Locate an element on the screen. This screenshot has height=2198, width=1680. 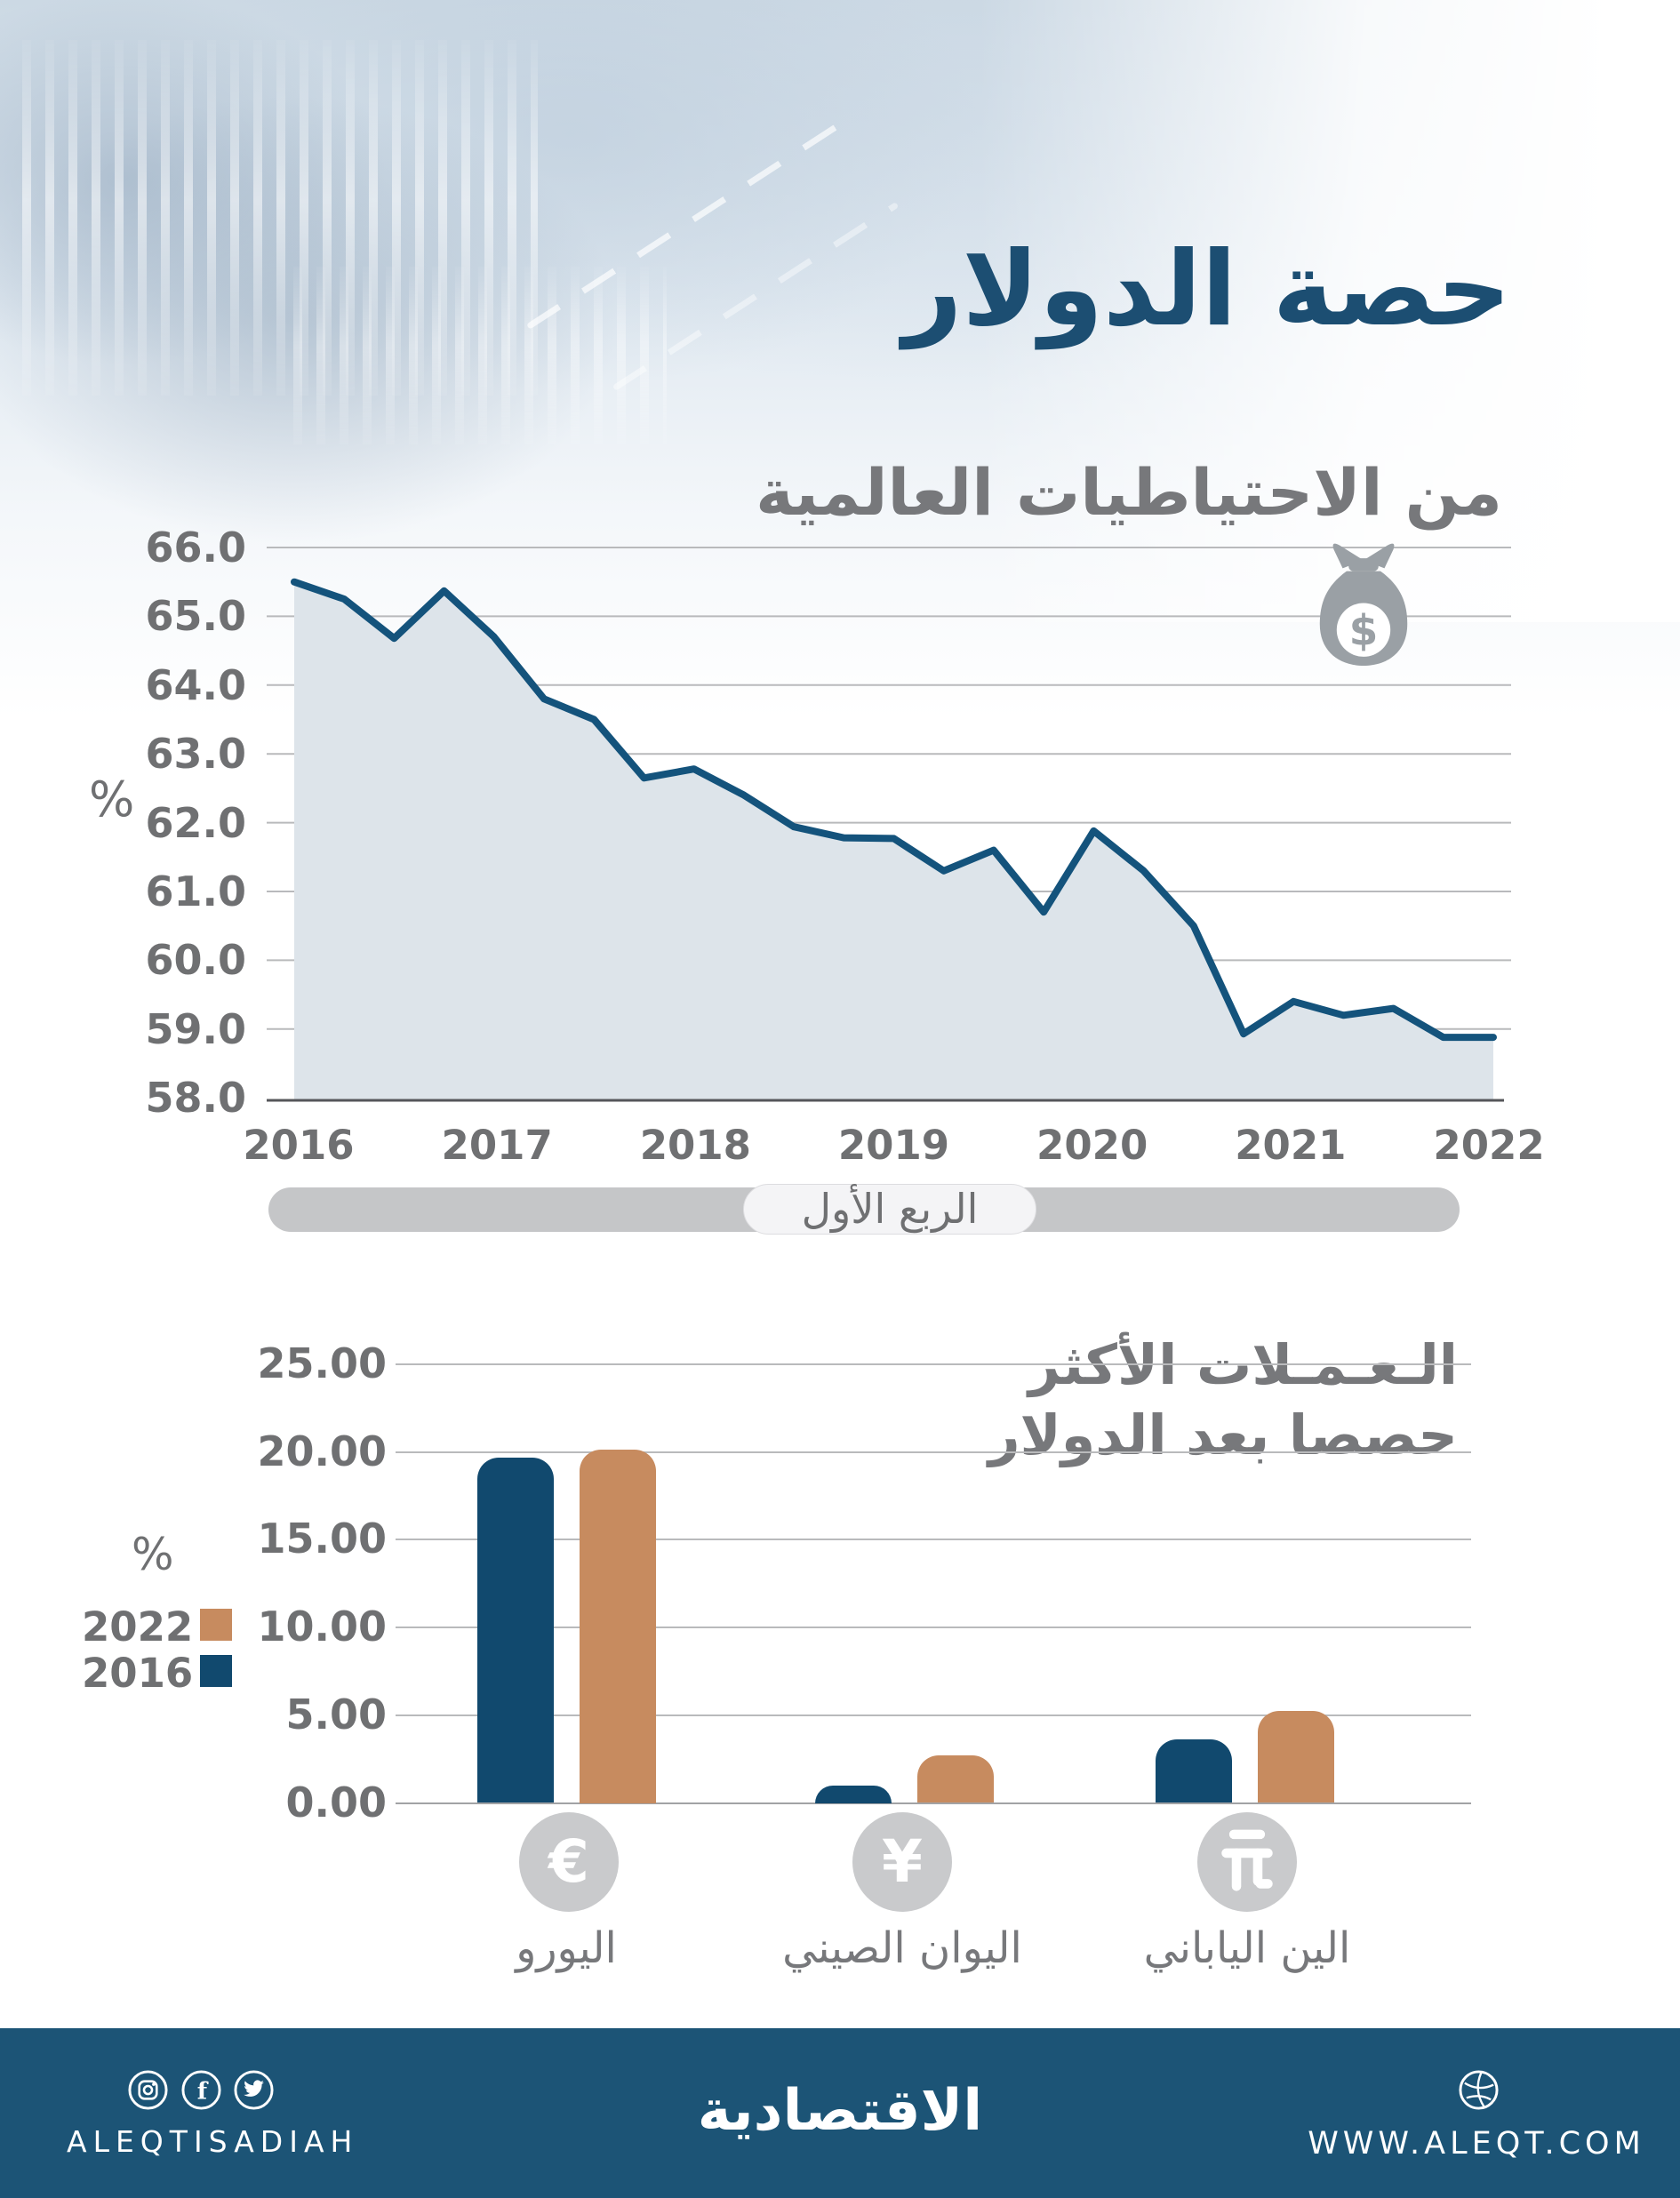
legend-label-2022: 2022 is located at coordinates (138, 1626).